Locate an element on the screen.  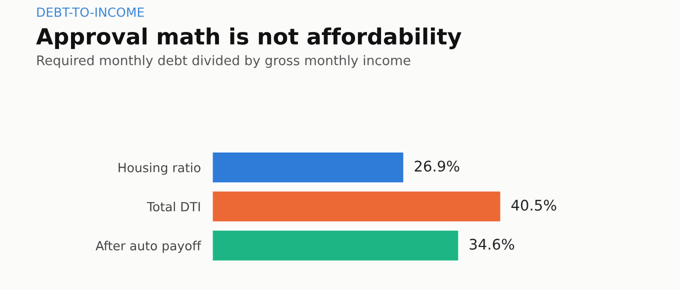
text: DEBT-TO-INCOME is located at coordinates (90, 12).